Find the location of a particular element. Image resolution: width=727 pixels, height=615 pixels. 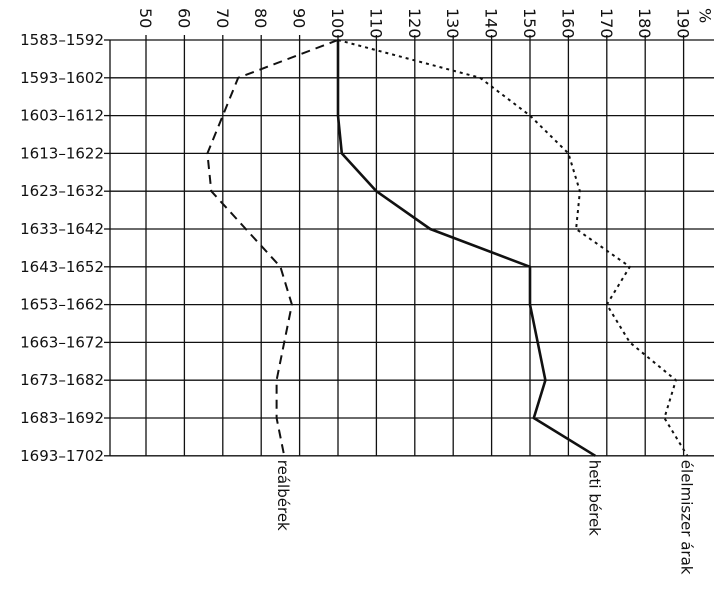

value-tick-label: 110 is located at coordinates (375, 23).